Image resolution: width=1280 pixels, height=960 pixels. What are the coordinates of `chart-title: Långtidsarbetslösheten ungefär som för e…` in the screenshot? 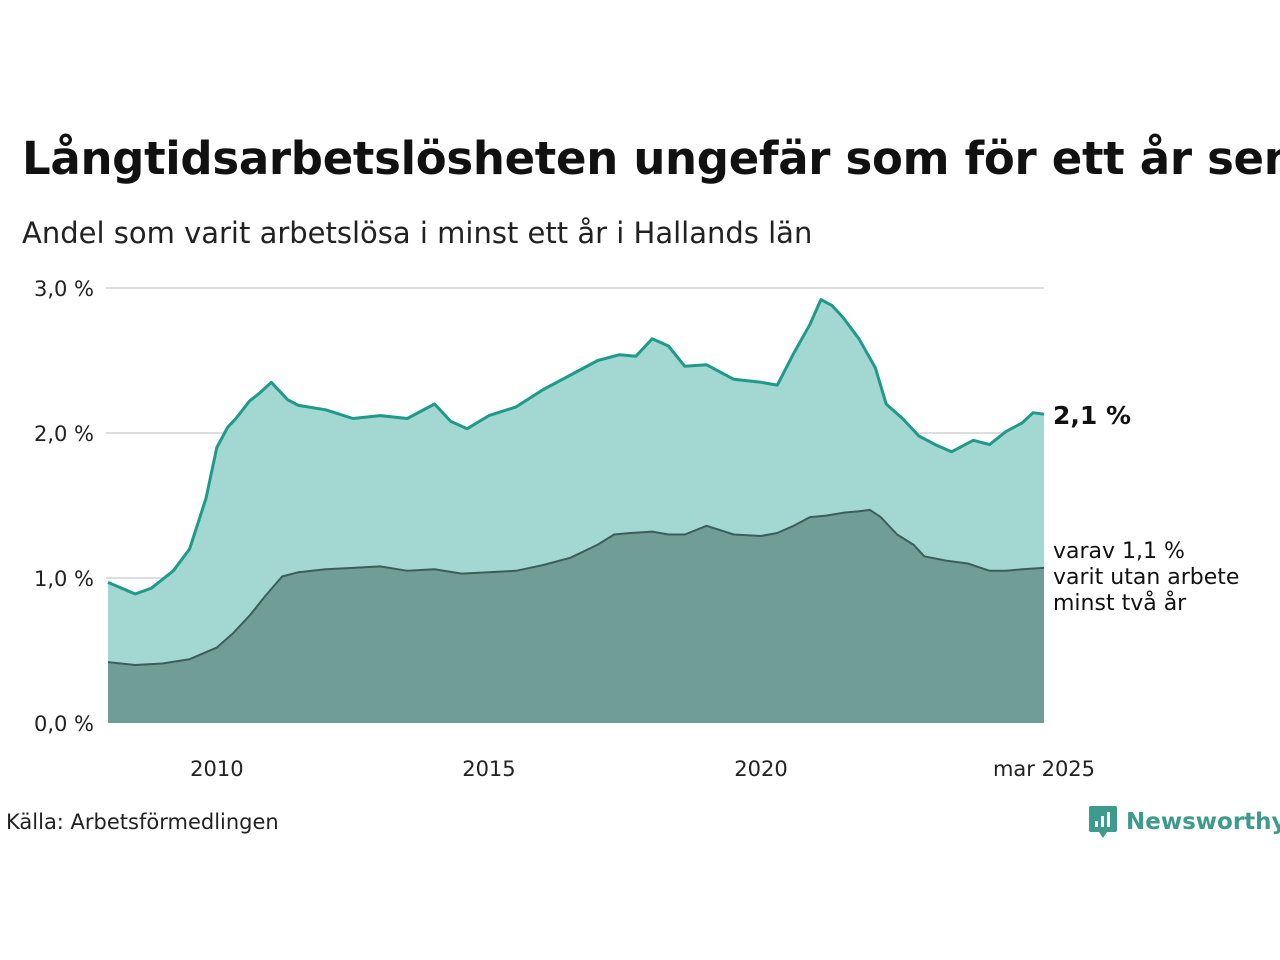 It's located at (651, 158).